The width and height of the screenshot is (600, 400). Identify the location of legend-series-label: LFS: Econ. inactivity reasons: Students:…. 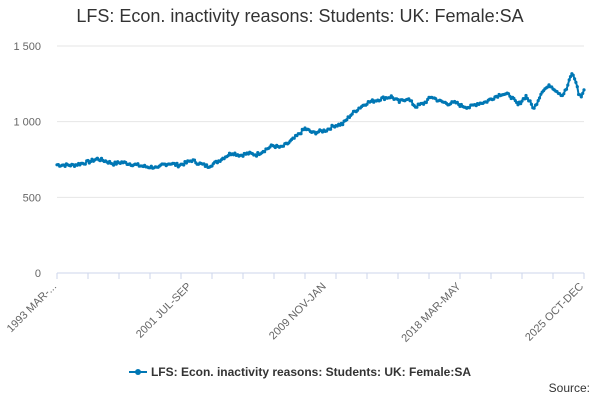
(311, 372).